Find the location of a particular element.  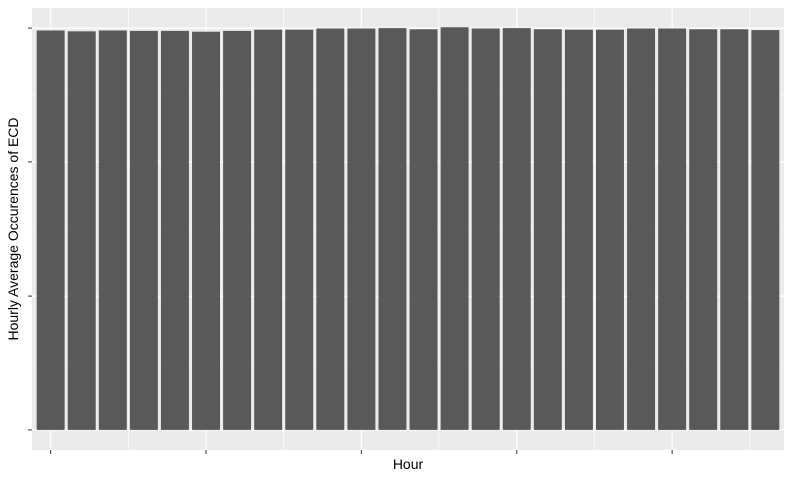

y-axis-title: Hourly Average Occurences of ECD is located at coordinates (13, 228).